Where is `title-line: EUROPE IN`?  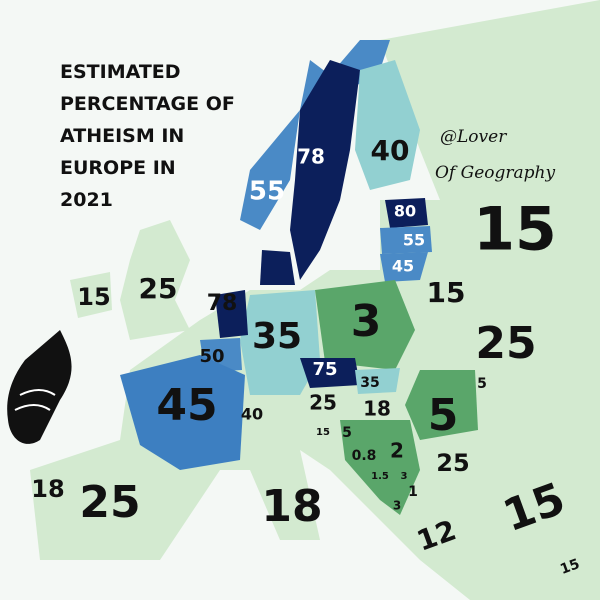 title-line: EUROPE IN is located at coordinates (118, 168).